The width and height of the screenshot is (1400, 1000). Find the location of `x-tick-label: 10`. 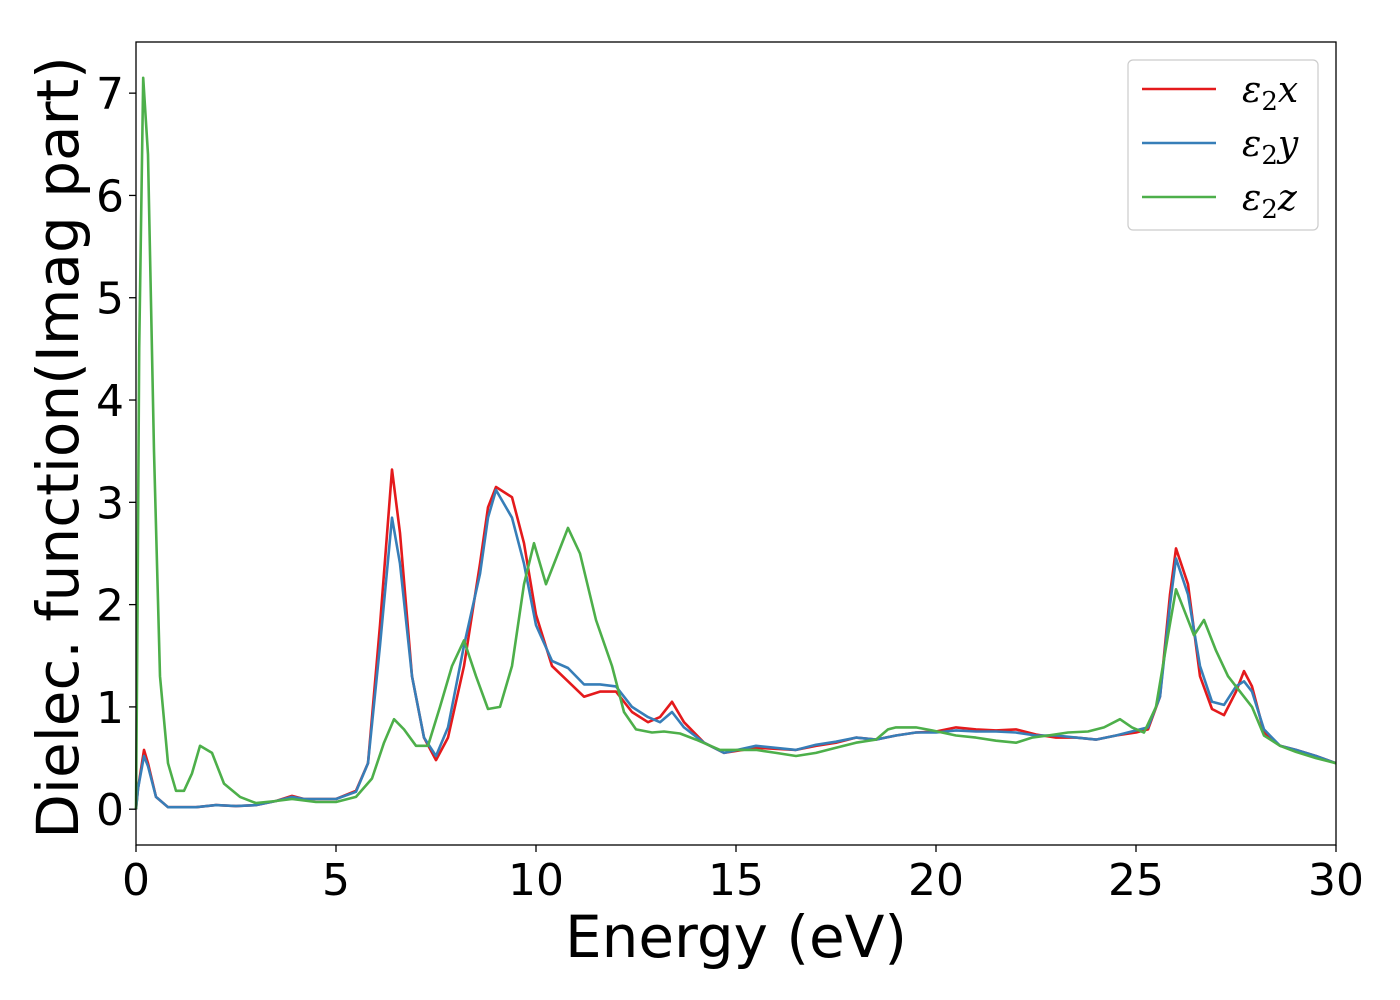

x-tick-label: 10 is located at coordinates (536, 880).